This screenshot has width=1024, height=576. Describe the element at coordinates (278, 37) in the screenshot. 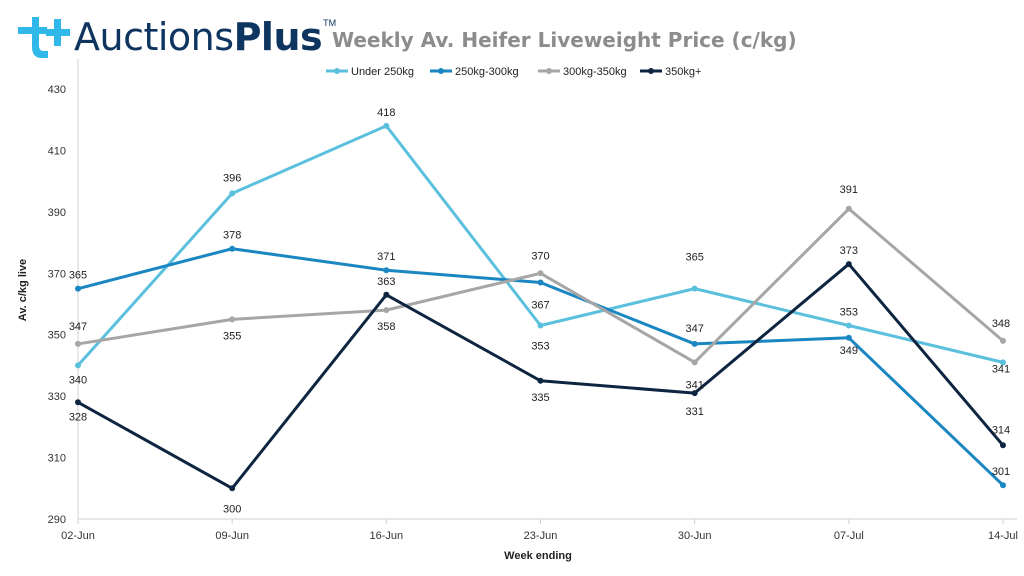

I see `brand-name-bold: Plus` at that location.